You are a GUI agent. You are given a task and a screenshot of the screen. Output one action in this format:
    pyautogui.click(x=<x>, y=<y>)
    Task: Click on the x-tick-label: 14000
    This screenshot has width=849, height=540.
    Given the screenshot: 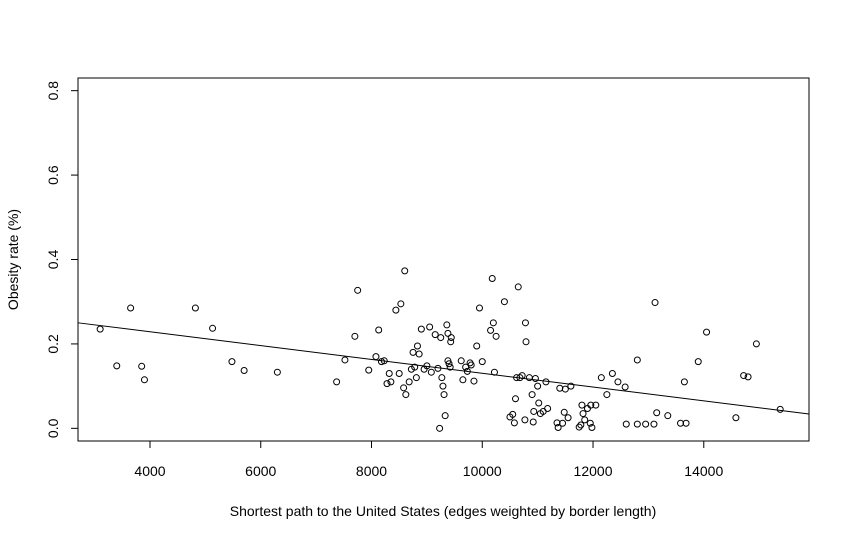 What is the action you would take?
    pyautogui.click(x=703, y=471)
    